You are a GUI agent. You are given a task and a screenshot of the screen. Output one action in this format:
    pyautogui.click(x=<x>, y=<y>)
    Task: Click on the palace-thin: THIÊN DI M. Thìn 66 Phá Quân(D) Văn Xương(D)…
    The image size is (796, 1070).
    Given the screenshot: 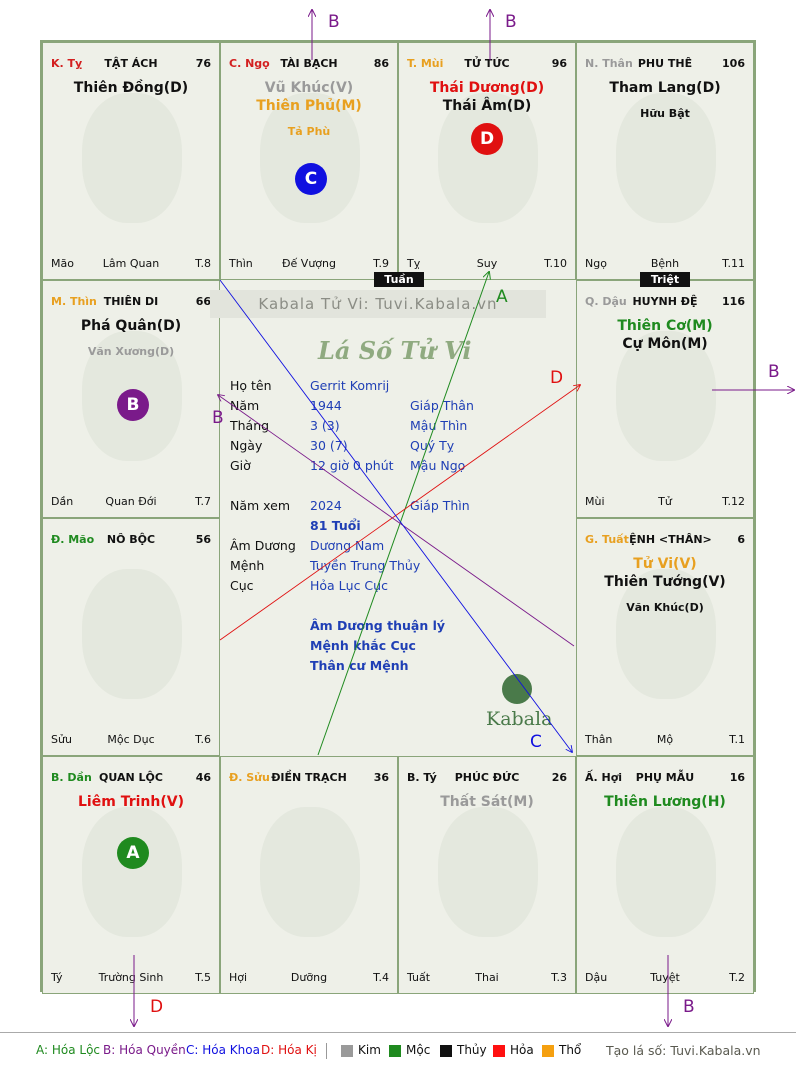 What is the action you would take?
    pyautogui.click(x=131, y=399)
    